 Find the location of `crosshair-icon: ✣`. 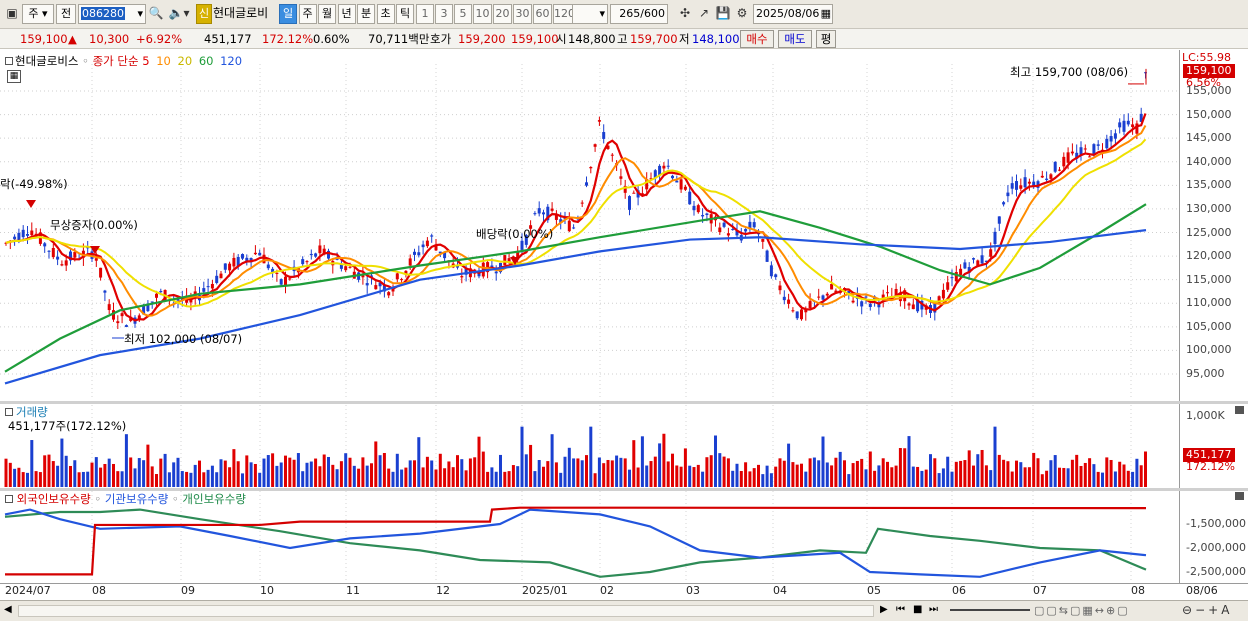

crosshair-icon: ✣ is located at coordinates (685, 13).